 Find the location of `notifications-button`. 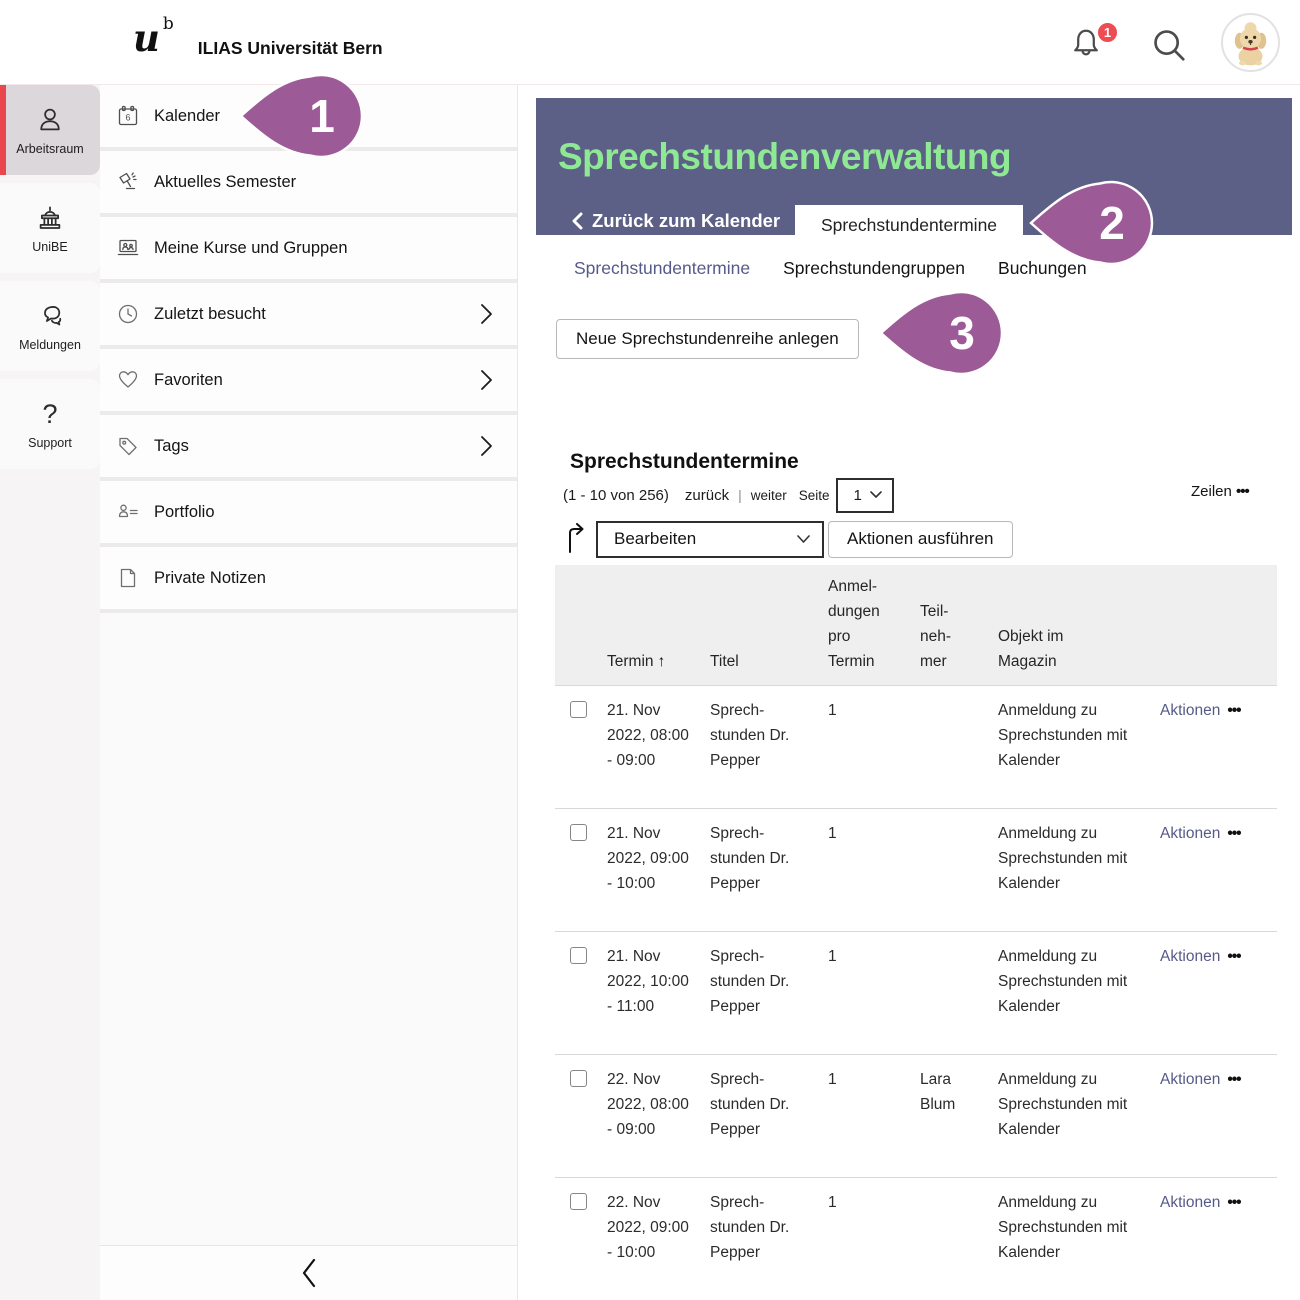

notifications-button is located at coordinates (1086, 44).